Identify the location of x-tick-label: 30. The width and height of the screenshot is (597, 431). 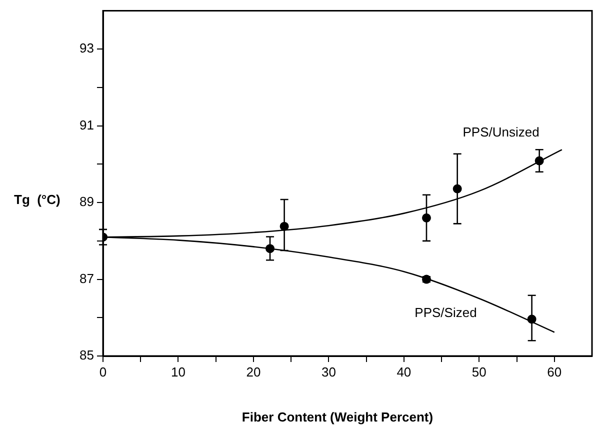
(328, 372).